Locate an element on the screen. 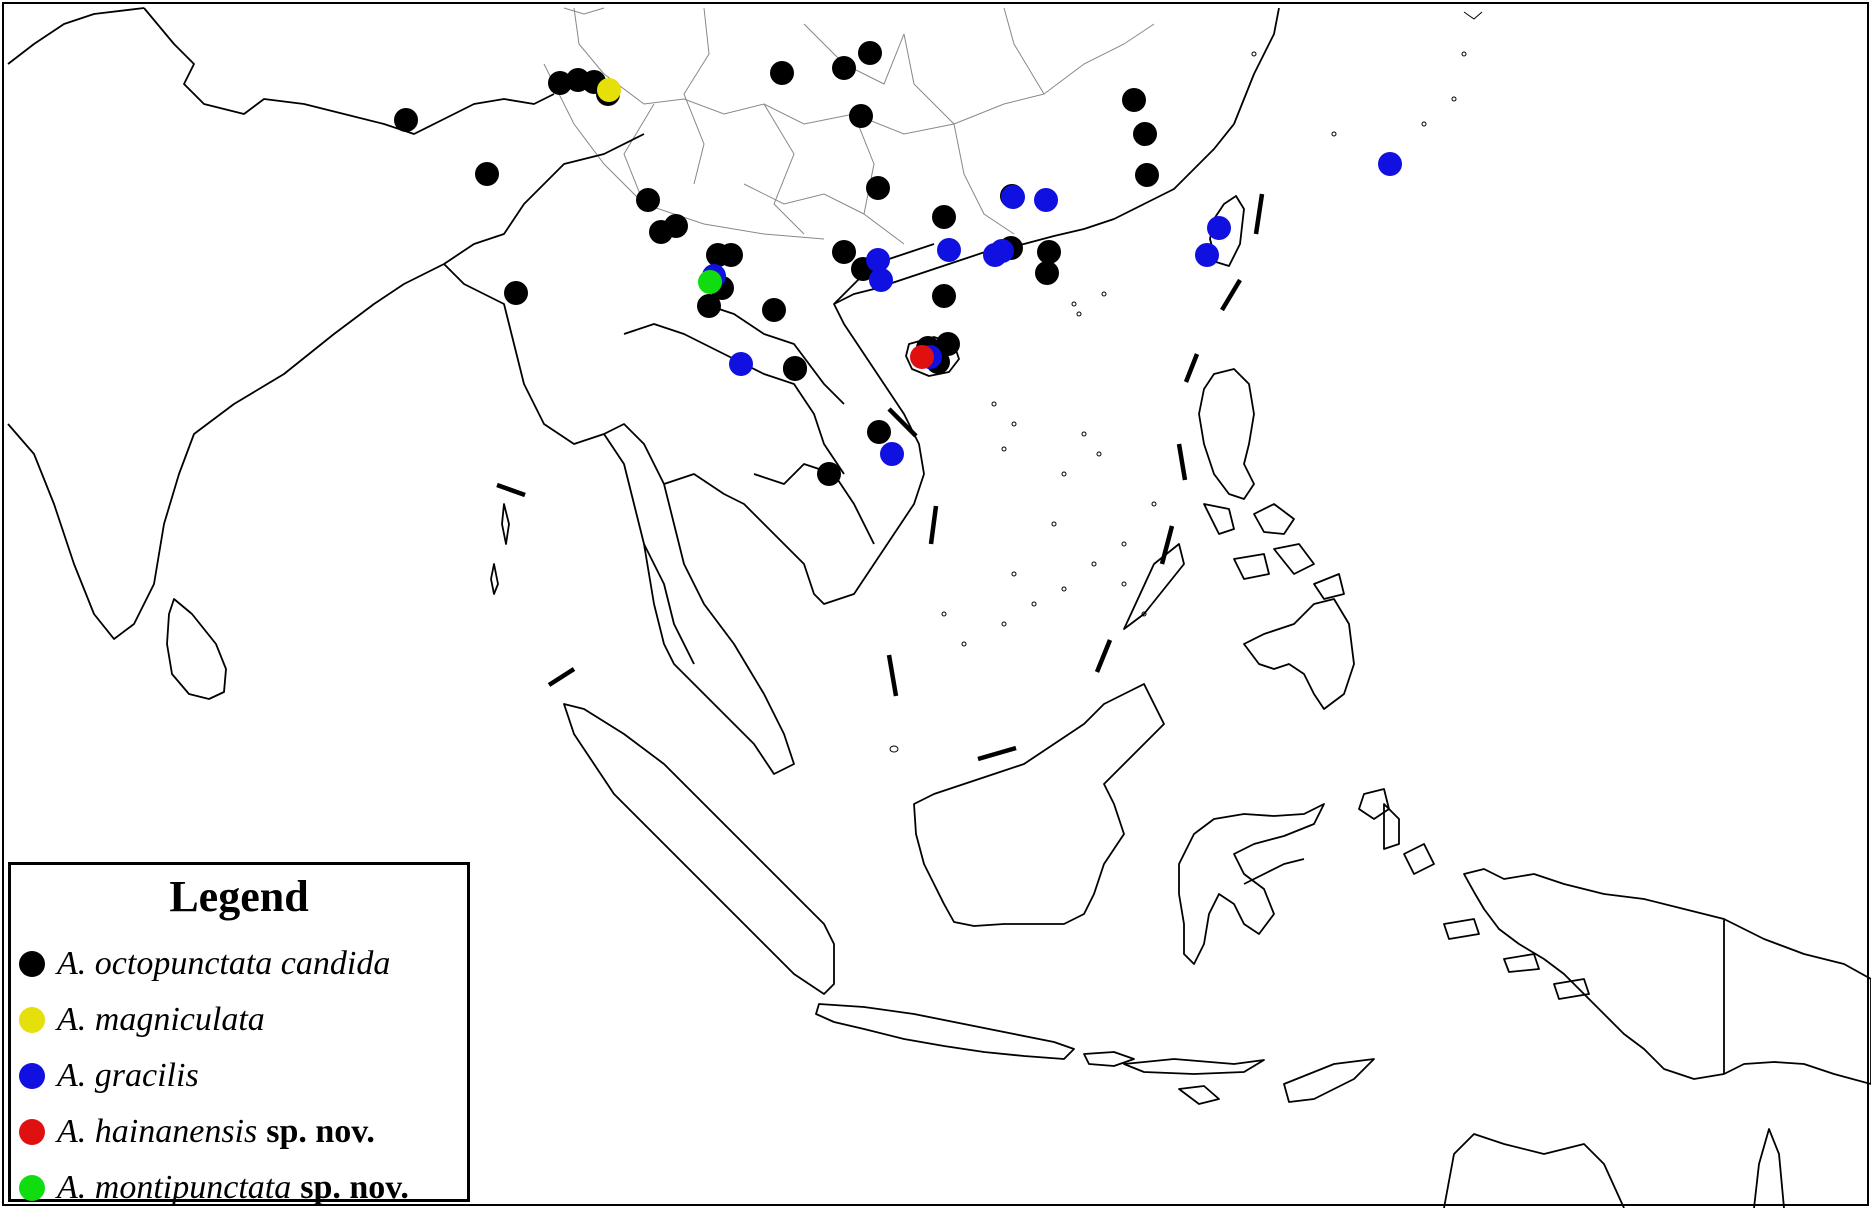  mindanao is located at coordinates (1299, 654).